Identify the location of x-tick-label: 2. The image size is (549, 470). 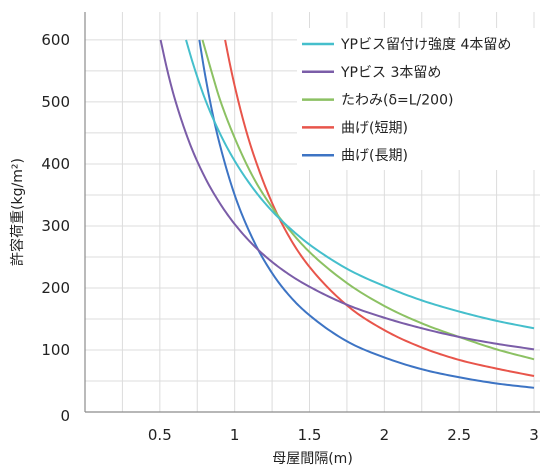
(385, 435).